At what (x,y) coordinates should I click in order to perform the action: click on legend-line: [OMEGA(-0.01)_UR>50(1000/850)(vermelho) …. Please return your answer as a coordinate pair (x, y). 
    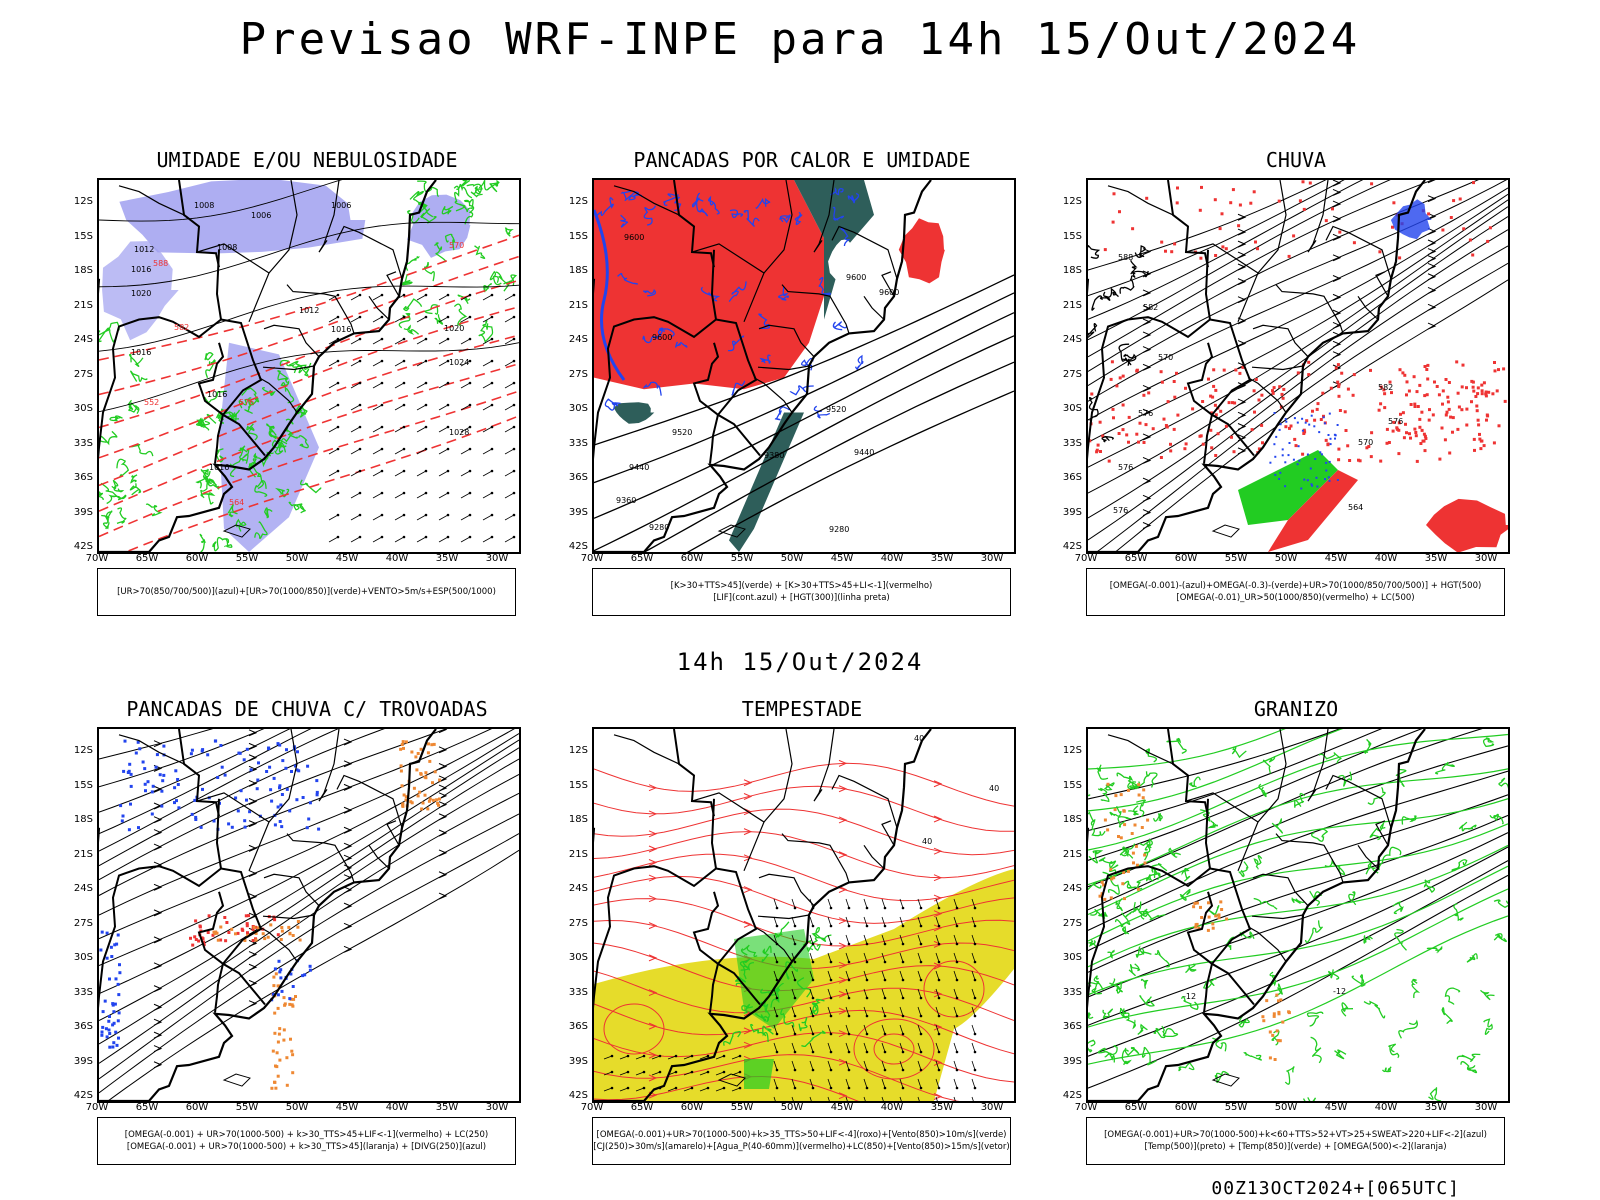
    Looking at the image, I should click on (1295, 598).